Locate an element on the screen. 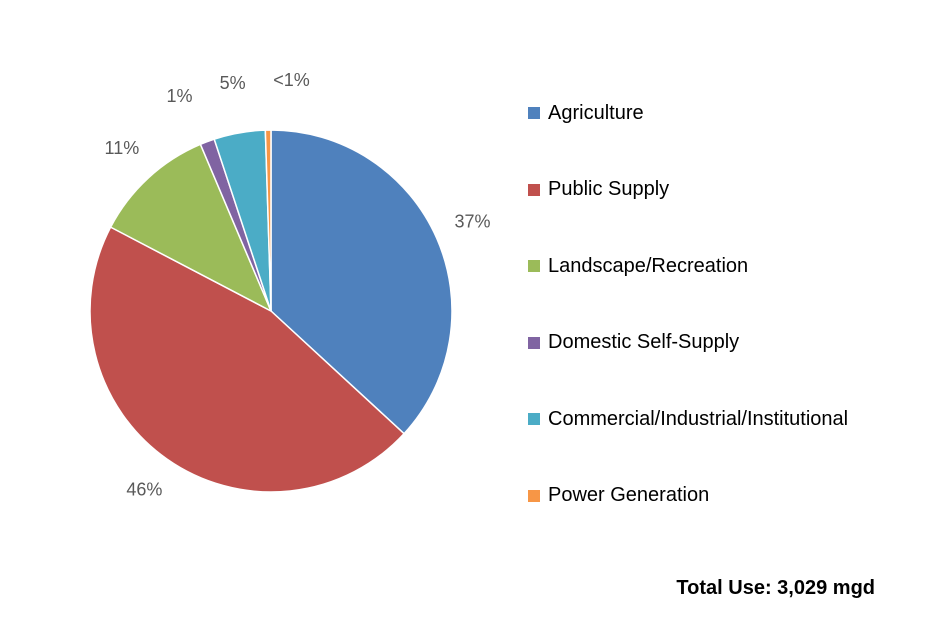  legend-label: Agriculture is located at coordinates (596, 112).